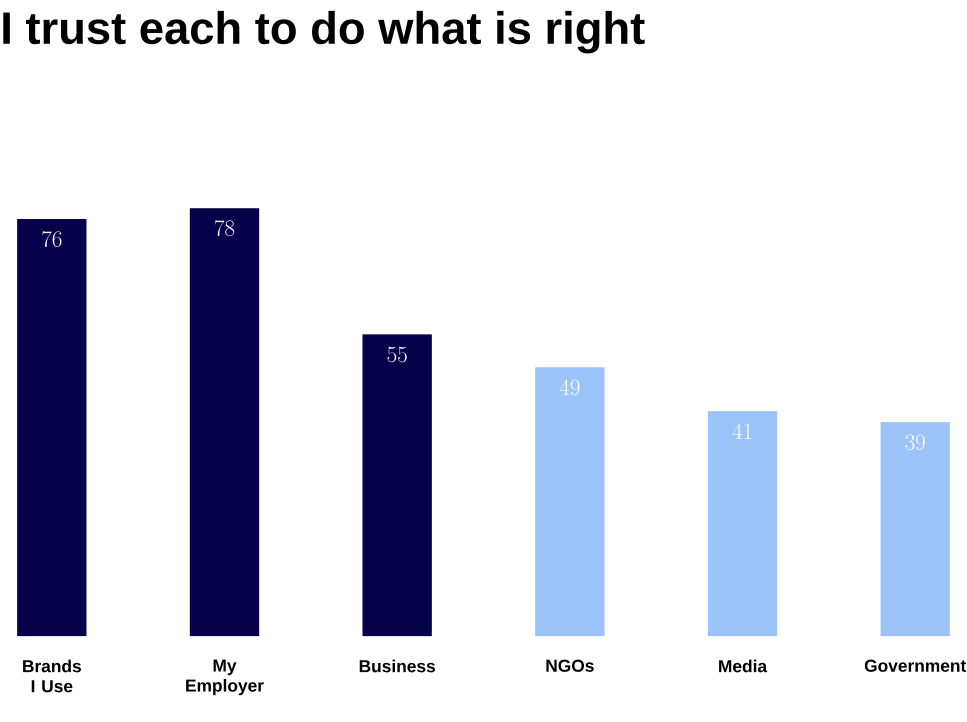 The height and width of the screenshot is (722, 967). Describe the element at coordinates (397, 666) in the screenshot. I see `x-tick-label: Business` at that location.